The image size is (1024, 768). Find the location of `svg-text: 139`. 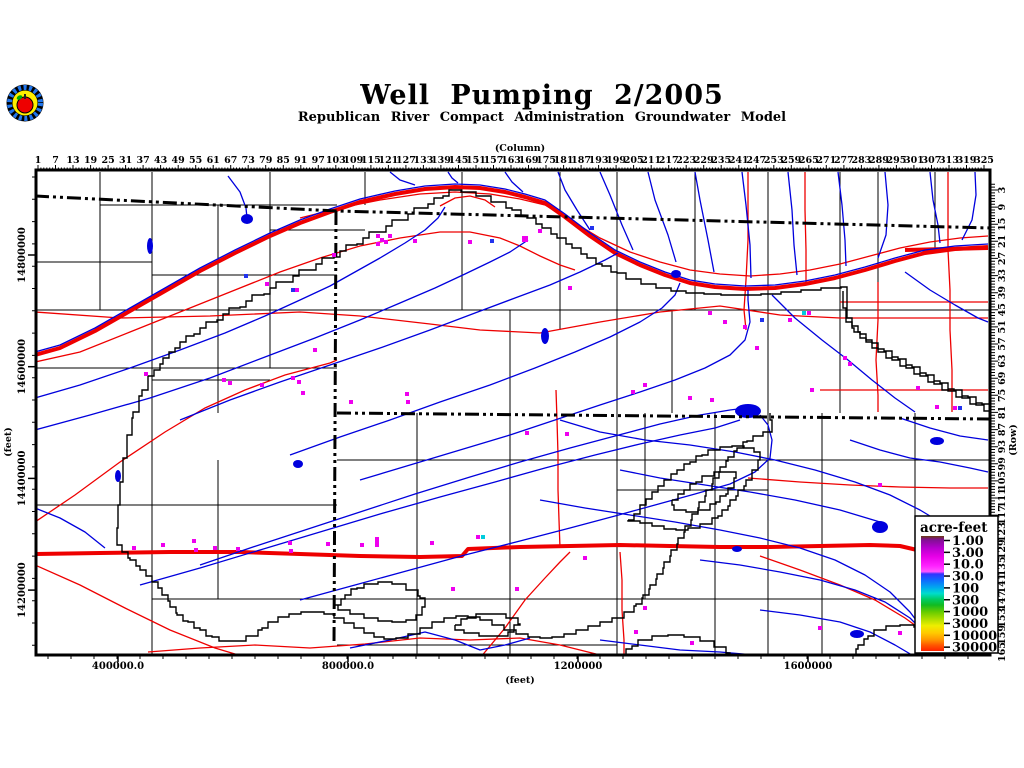

svg-text: 139 is located at coordinates (441, 160).